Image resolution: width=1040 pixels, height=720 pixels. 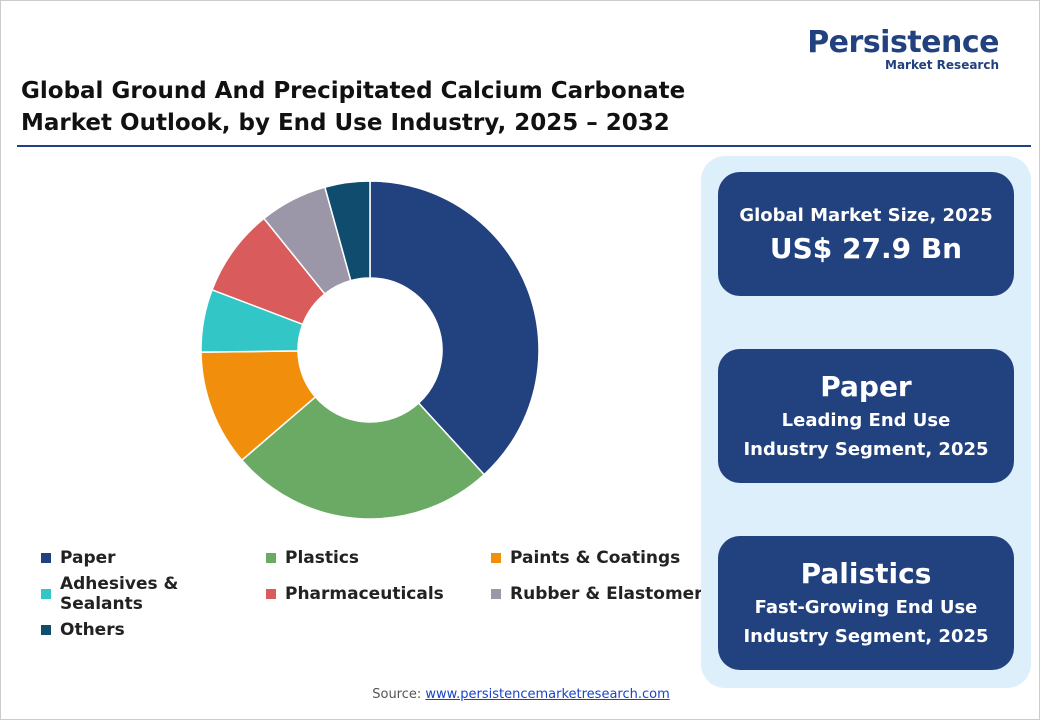 I want to click on card: Global Market Size, 2025 US$ 27.9 Bn, so click(x=866, y=234).